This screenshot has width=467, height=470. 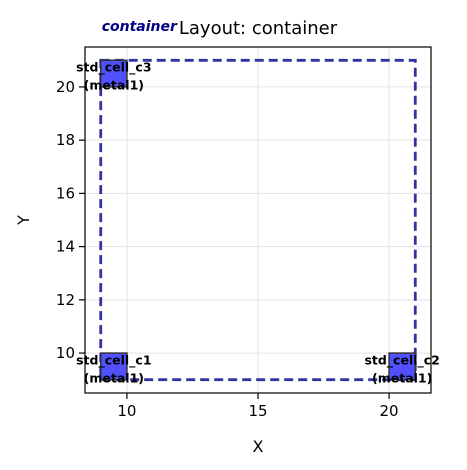 What do you see at coordinates (65, 300) in the screenshot?
I see `y-tick-label: 12` at bounding box center [65, 300].